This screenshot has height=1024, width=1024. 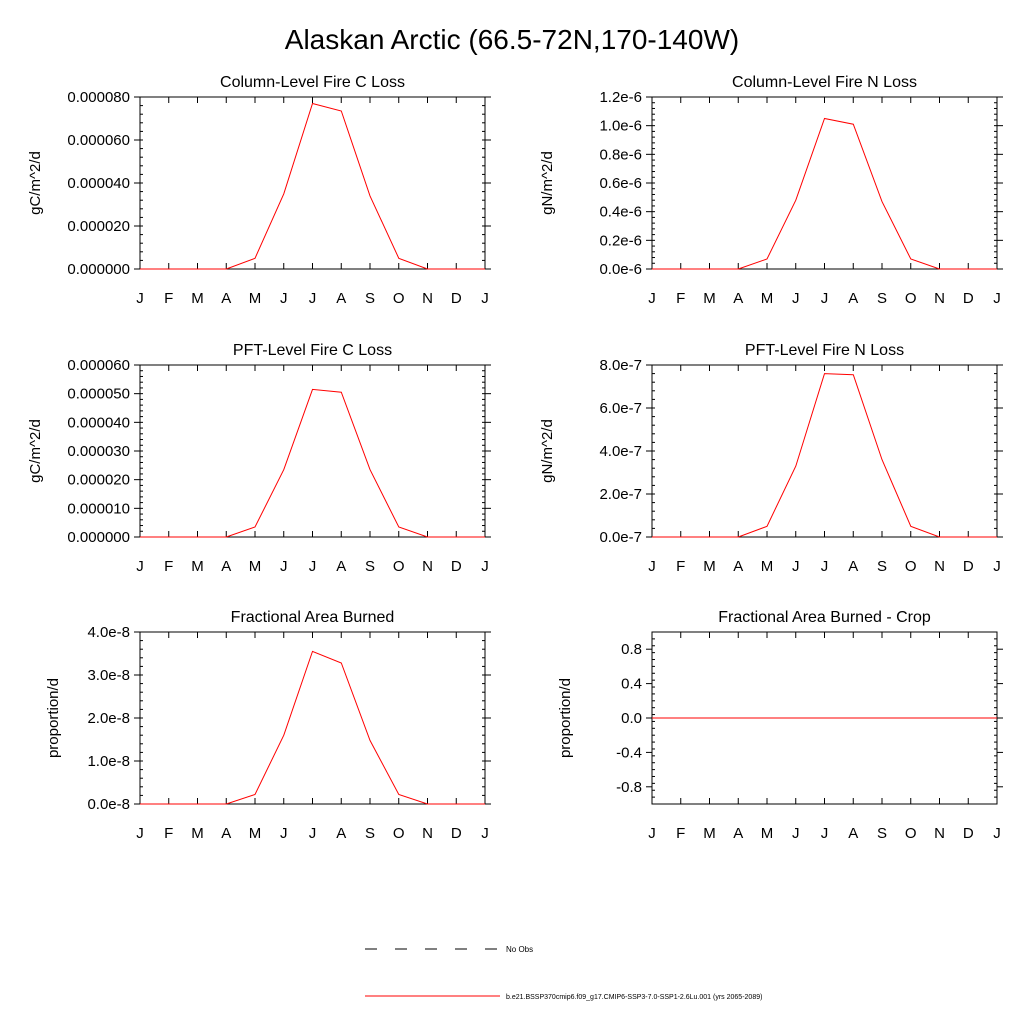 I want to click on y-tick-label: 0.000060, so click(x=98, y=140).